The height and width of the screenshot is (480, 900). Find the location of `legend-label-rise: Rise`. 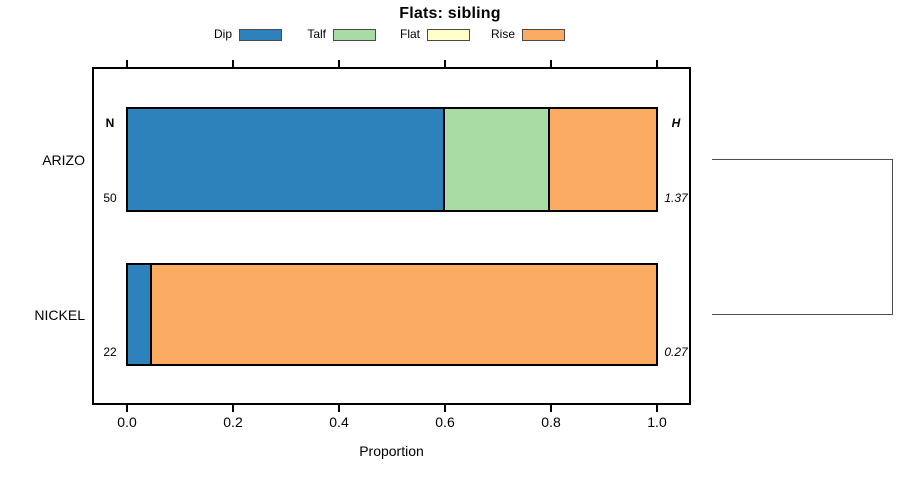

legend-label-rise: Rise is located at coordinates (502, 34).